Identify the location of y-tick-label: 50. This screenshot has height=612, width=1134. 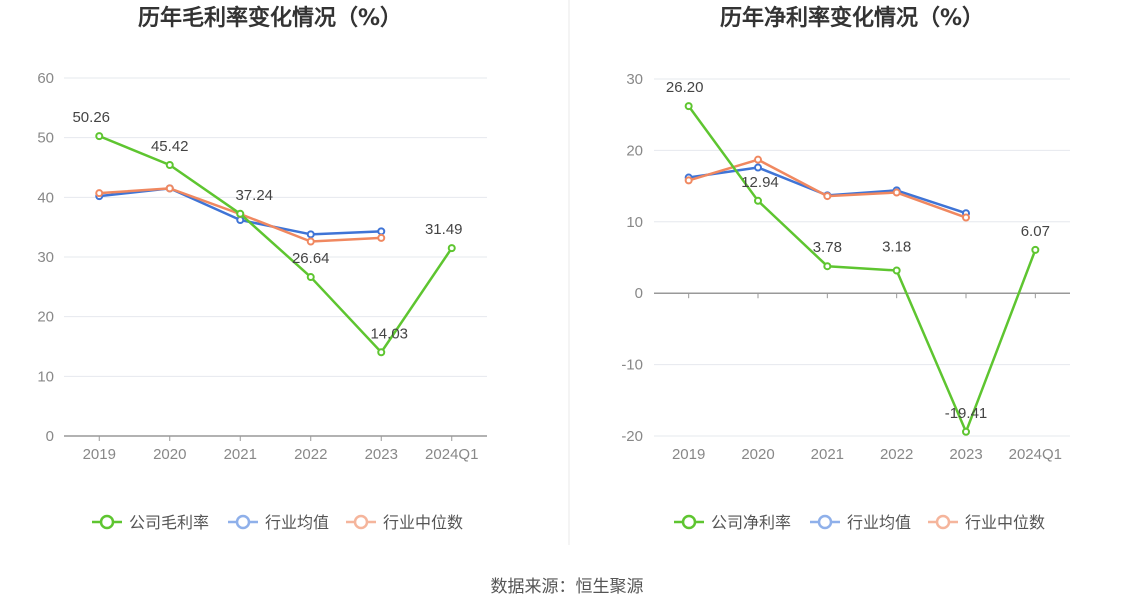
(45, 138).